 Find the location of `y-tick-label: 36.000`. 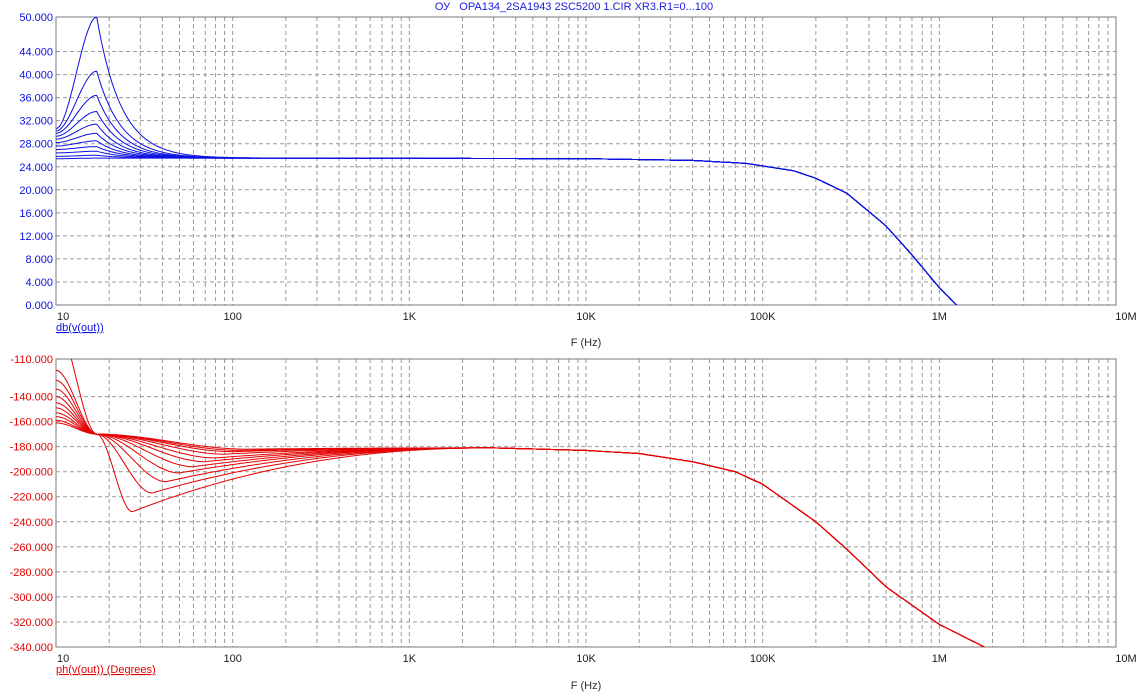

y-tick-label: 36.000 is located at coordinates (36, 99).